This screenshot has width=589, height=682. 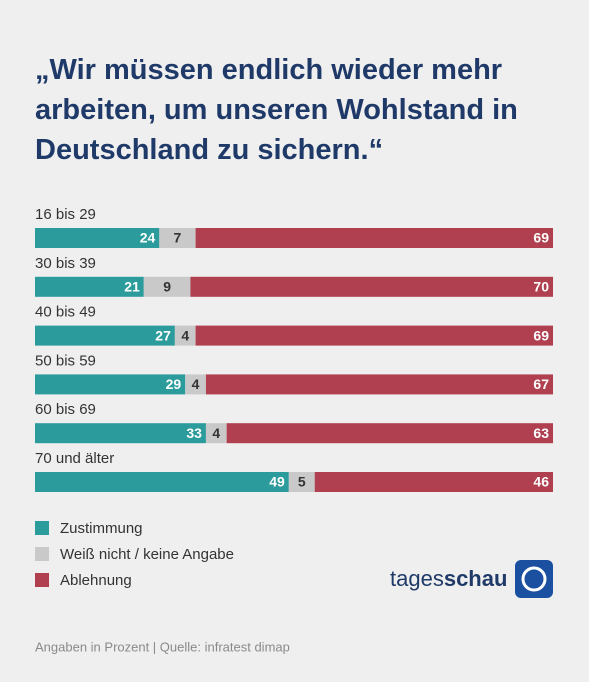 I want to click on brand-logo-ring, so click(x=534, y=579).